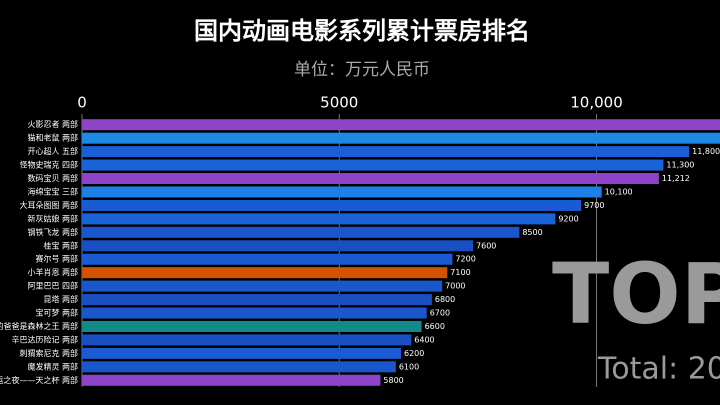 The height and width of the screenshot is (405, 720). What do you see at coordinates (435, 326) in the screenshot?
I see `value-label: 6600` at bounding box center [435, 326].